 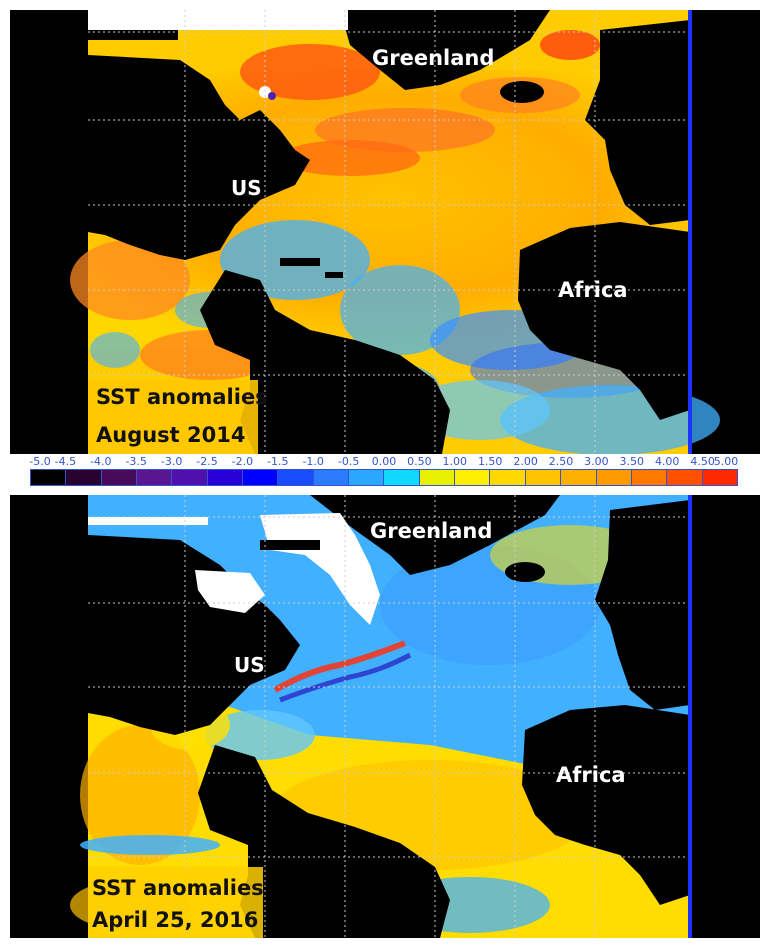 What do you see at coordinates (171, 461) in the screenshot?
I see `color-scale-tick-label: -3.0` at bounding box center [171, 461].